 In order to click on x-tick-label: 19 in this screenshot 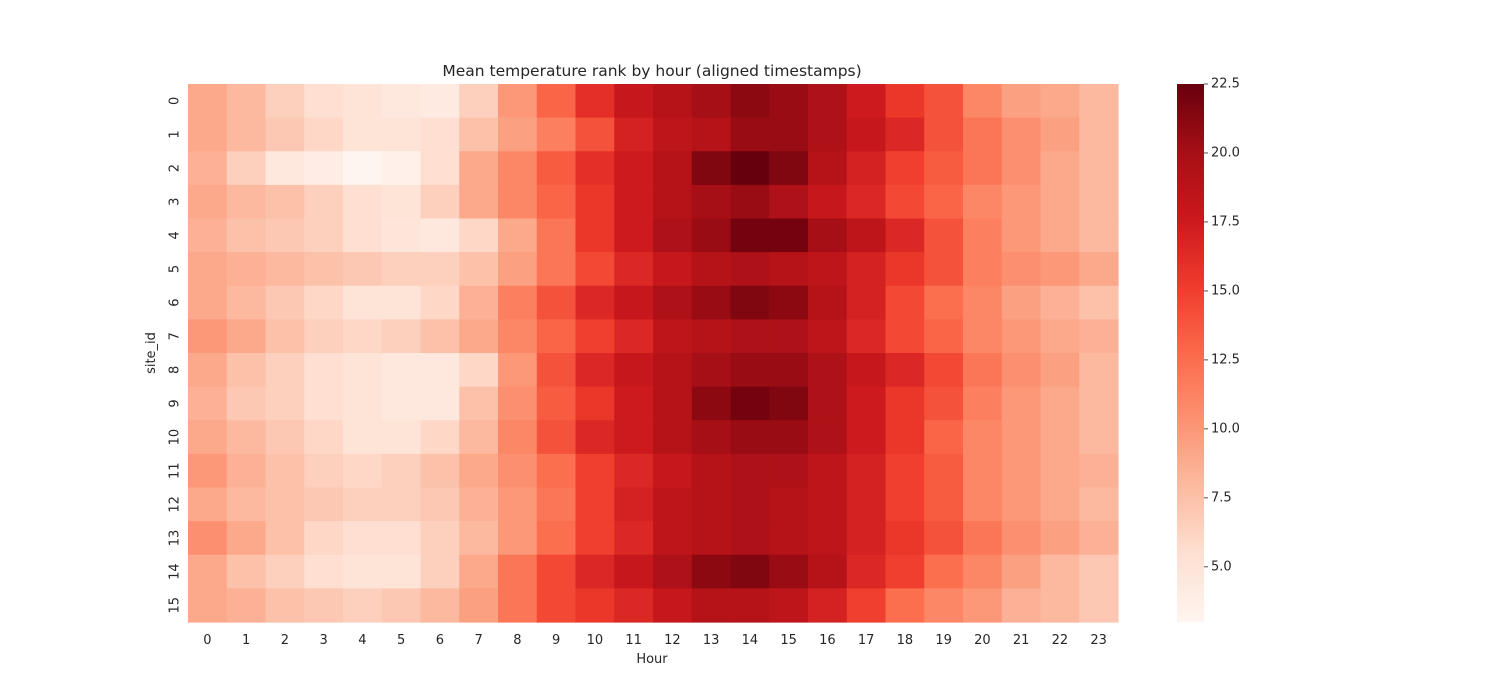, I will do `click(943, 640)`.